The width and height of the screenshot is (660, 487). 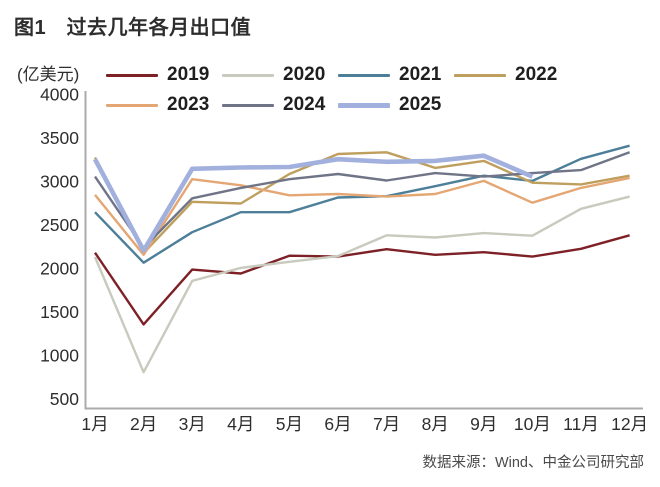 I want to click on y-tick-label: 500, so click(x=64, y=399).